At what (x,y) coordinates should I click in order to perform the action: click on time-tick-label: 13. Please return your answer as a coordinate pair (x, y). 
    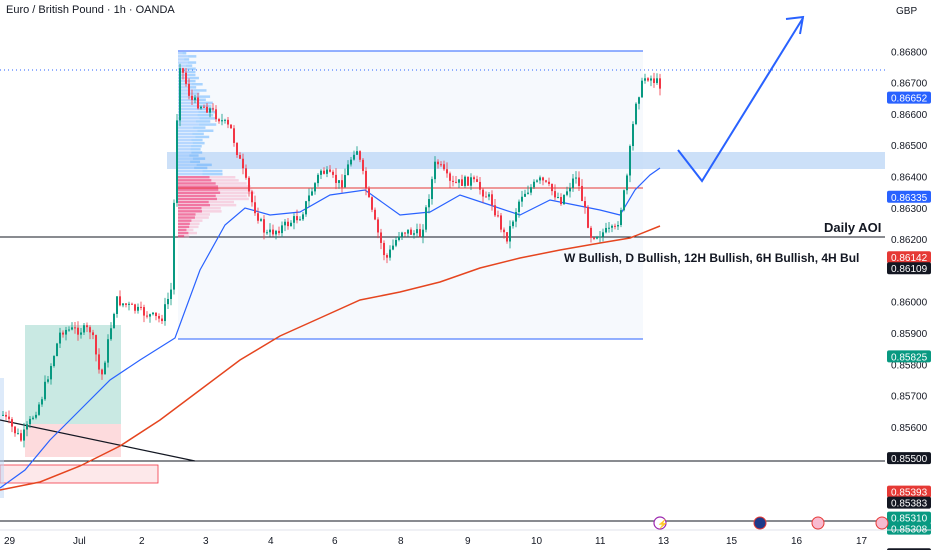
    Looking at the image, I should click on (664, 541).